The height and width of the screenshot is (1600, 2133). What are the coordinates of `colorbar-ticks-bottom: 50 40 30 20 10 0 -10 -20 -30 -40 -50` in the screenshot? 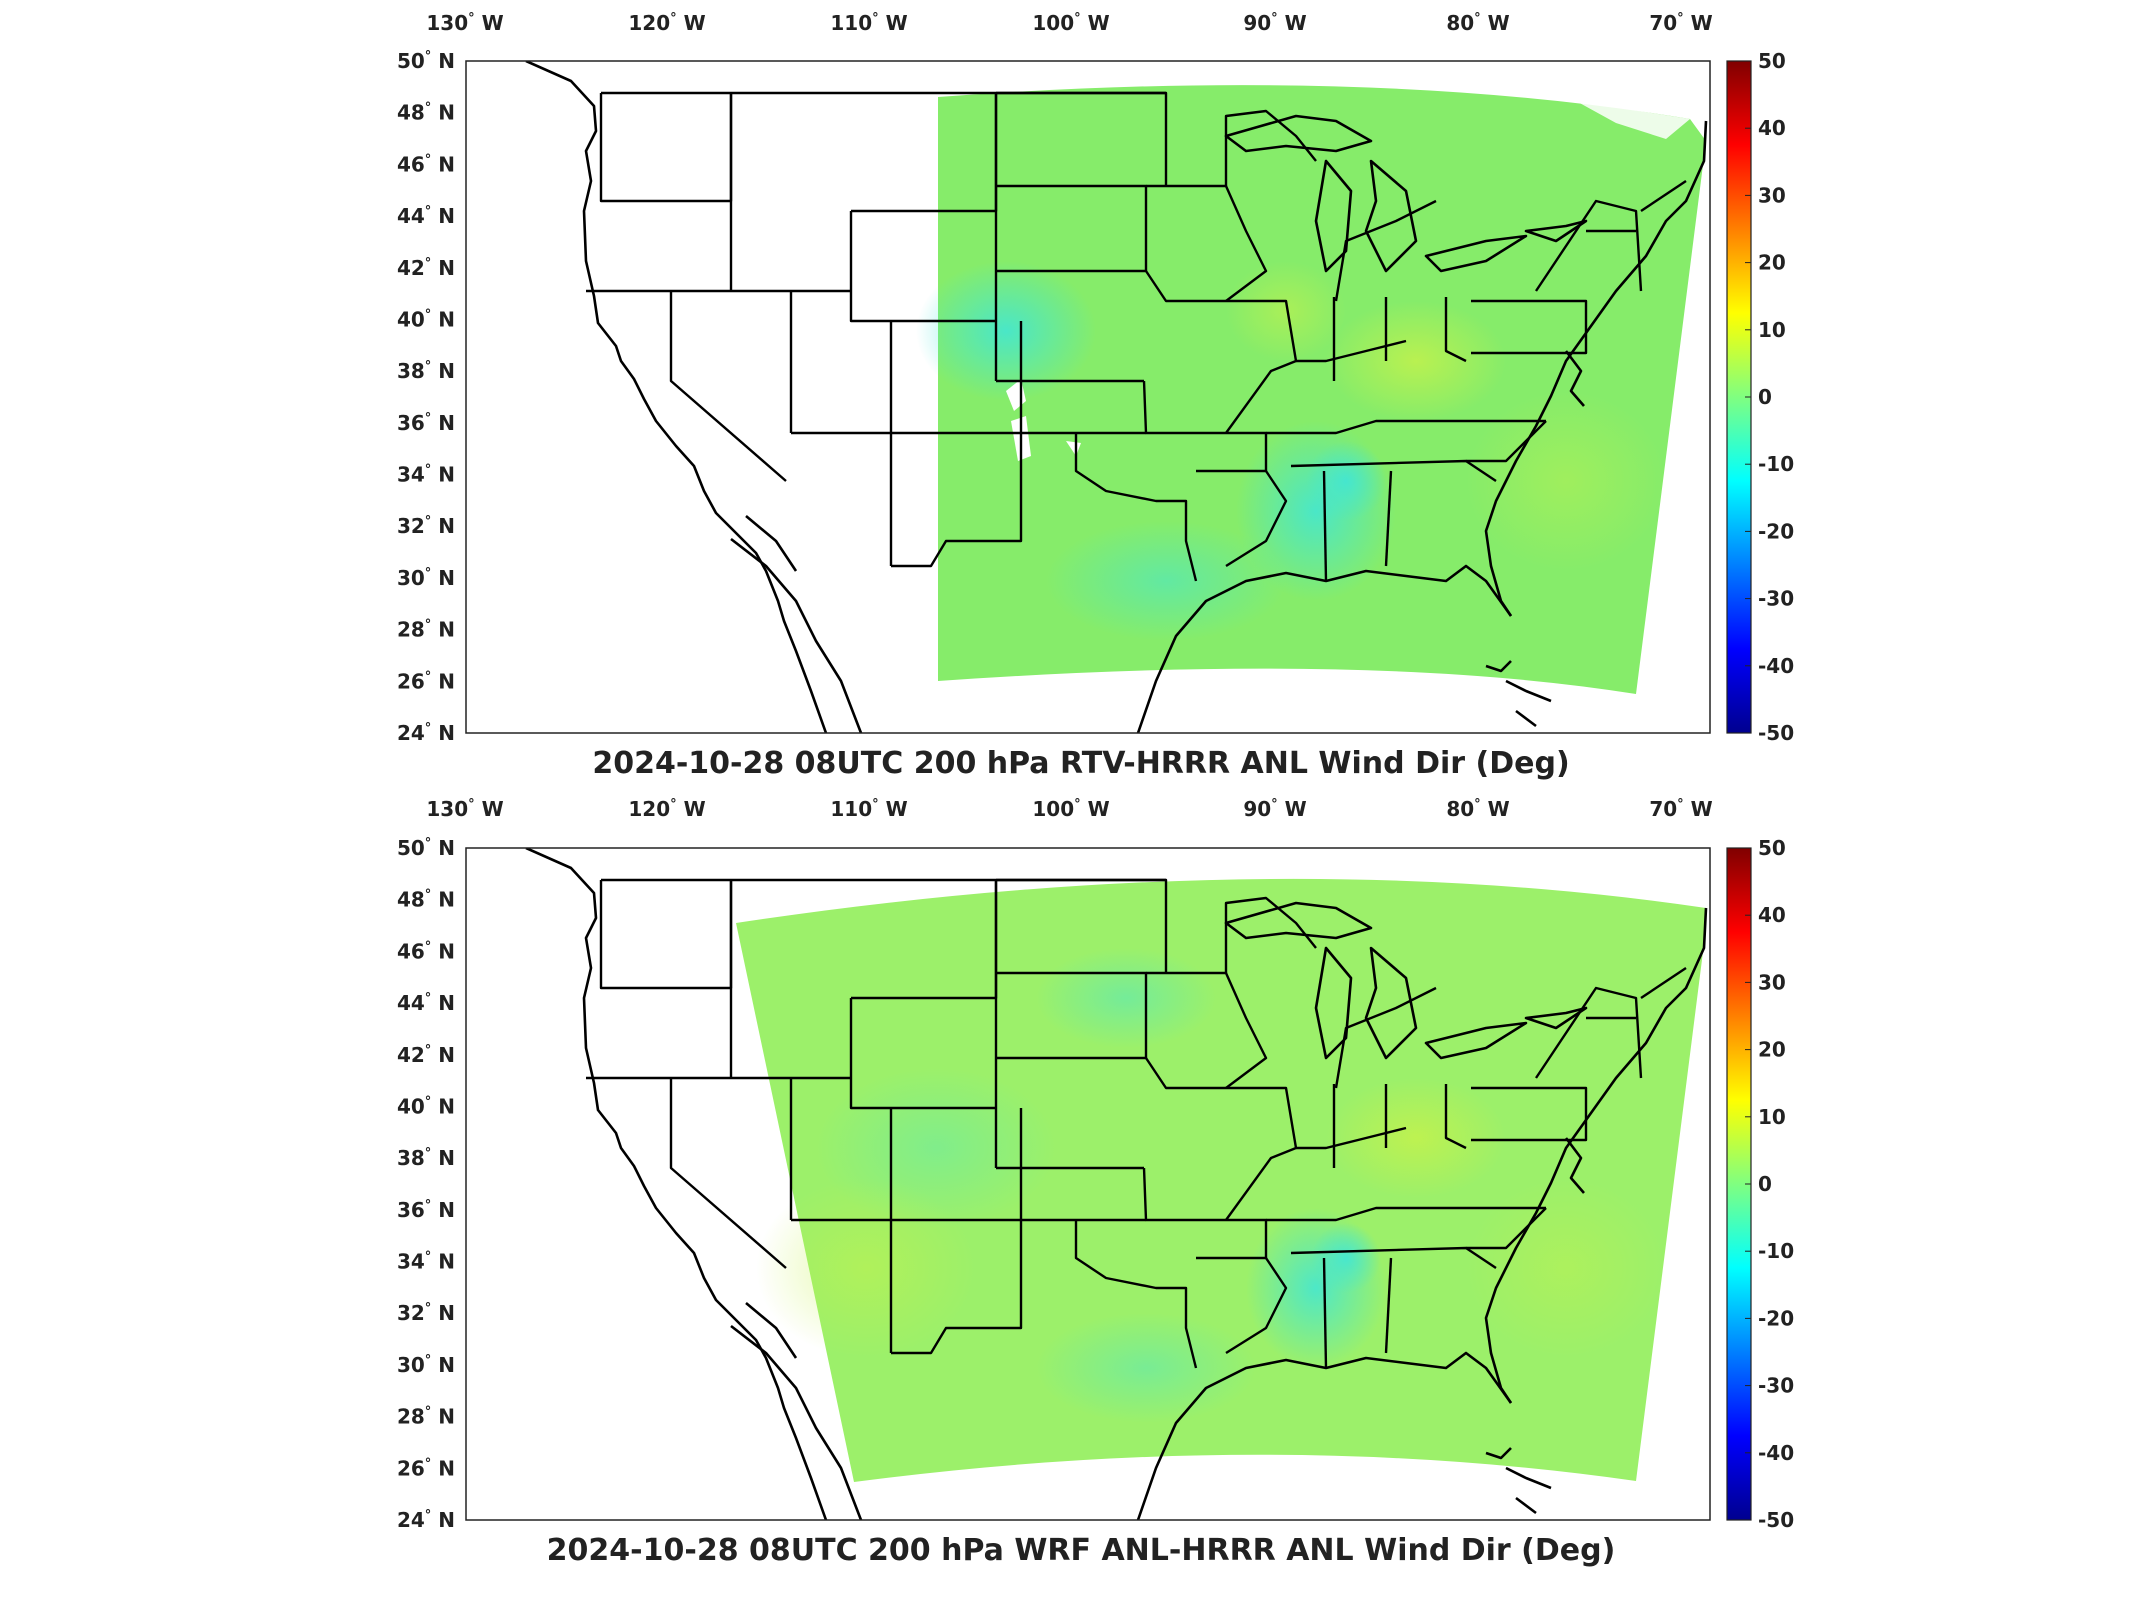 It's located at (1769, 1184).